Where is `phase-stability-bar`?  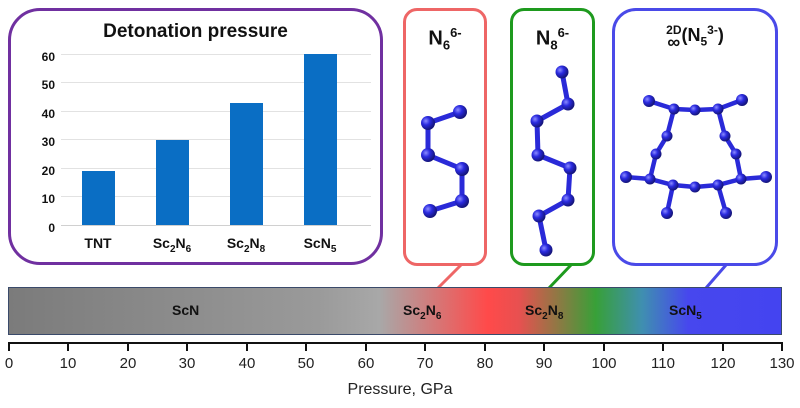
phase-stability-bar is located at coordinates (395, 311).